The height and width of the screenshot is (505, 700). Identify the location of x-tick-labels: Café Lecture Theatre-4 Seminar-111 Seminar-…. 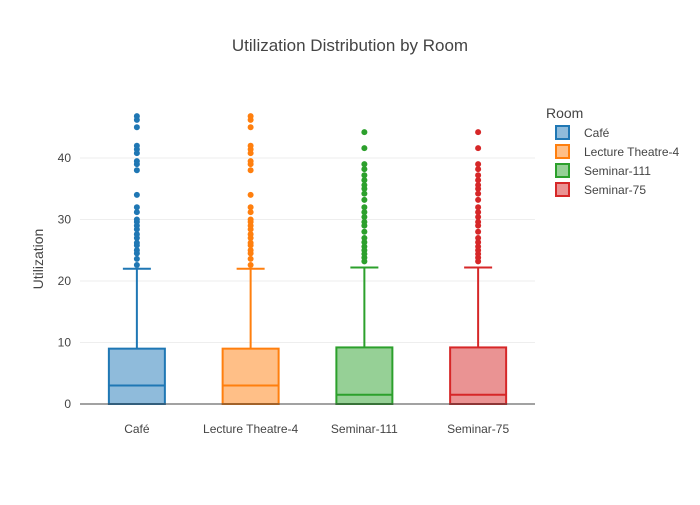
(316, 429).